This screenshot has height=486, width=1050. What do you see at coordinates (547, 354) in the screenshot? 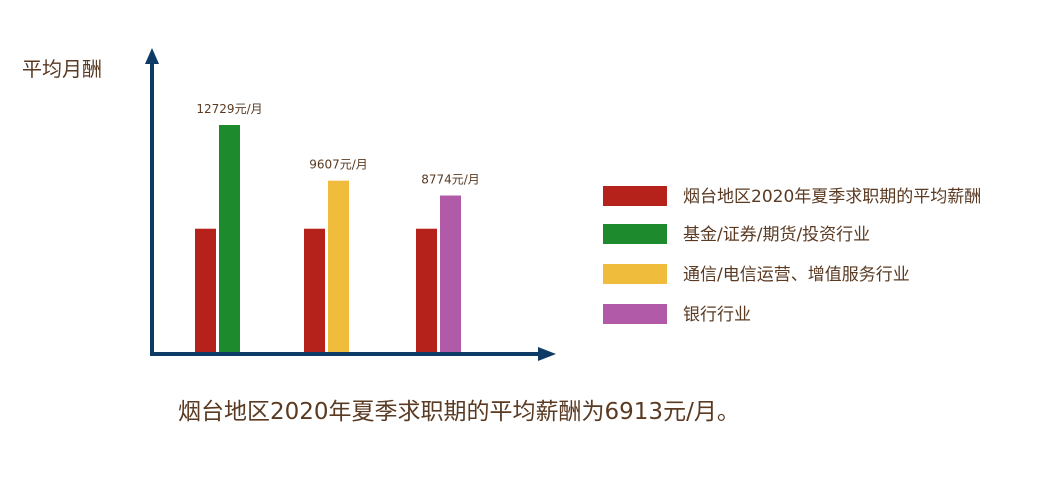
I see `x-axis-arrow-icon` at bounding box center [547, 354].